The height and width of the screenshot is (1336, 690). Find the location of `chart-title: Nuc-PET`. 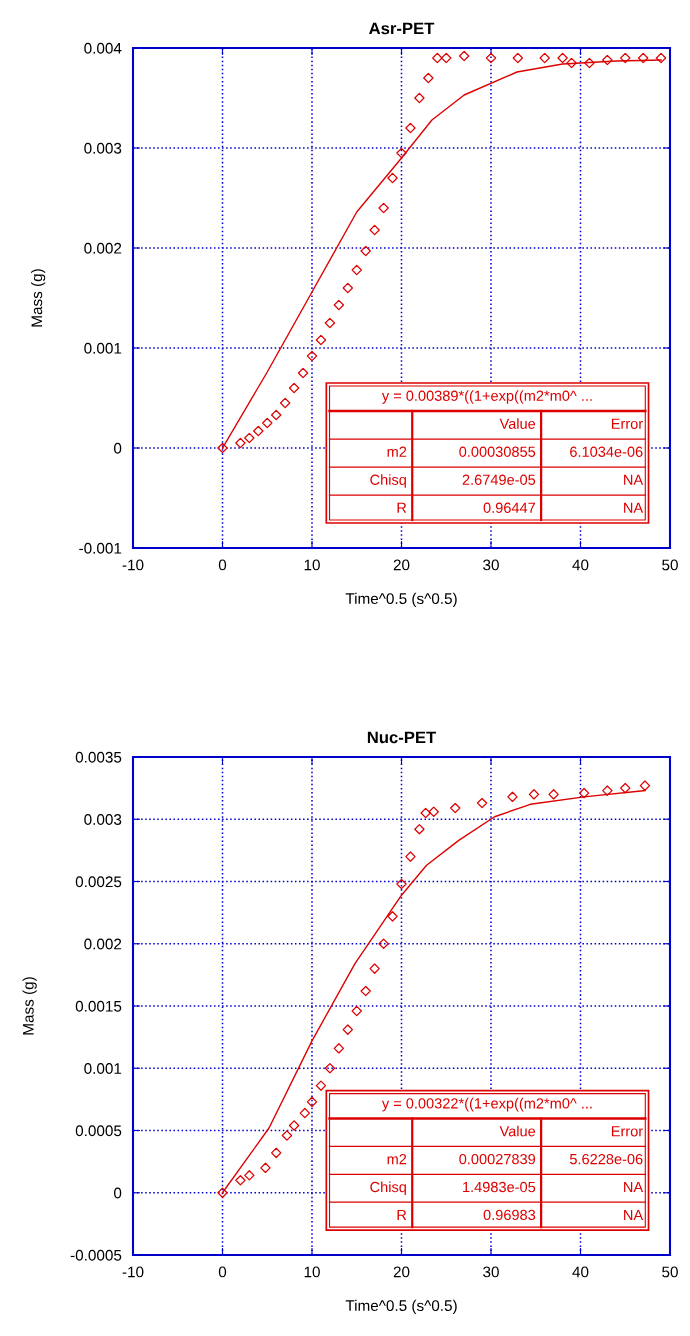

chart-title: Nuc-PET is located at coordinates (402, 737).